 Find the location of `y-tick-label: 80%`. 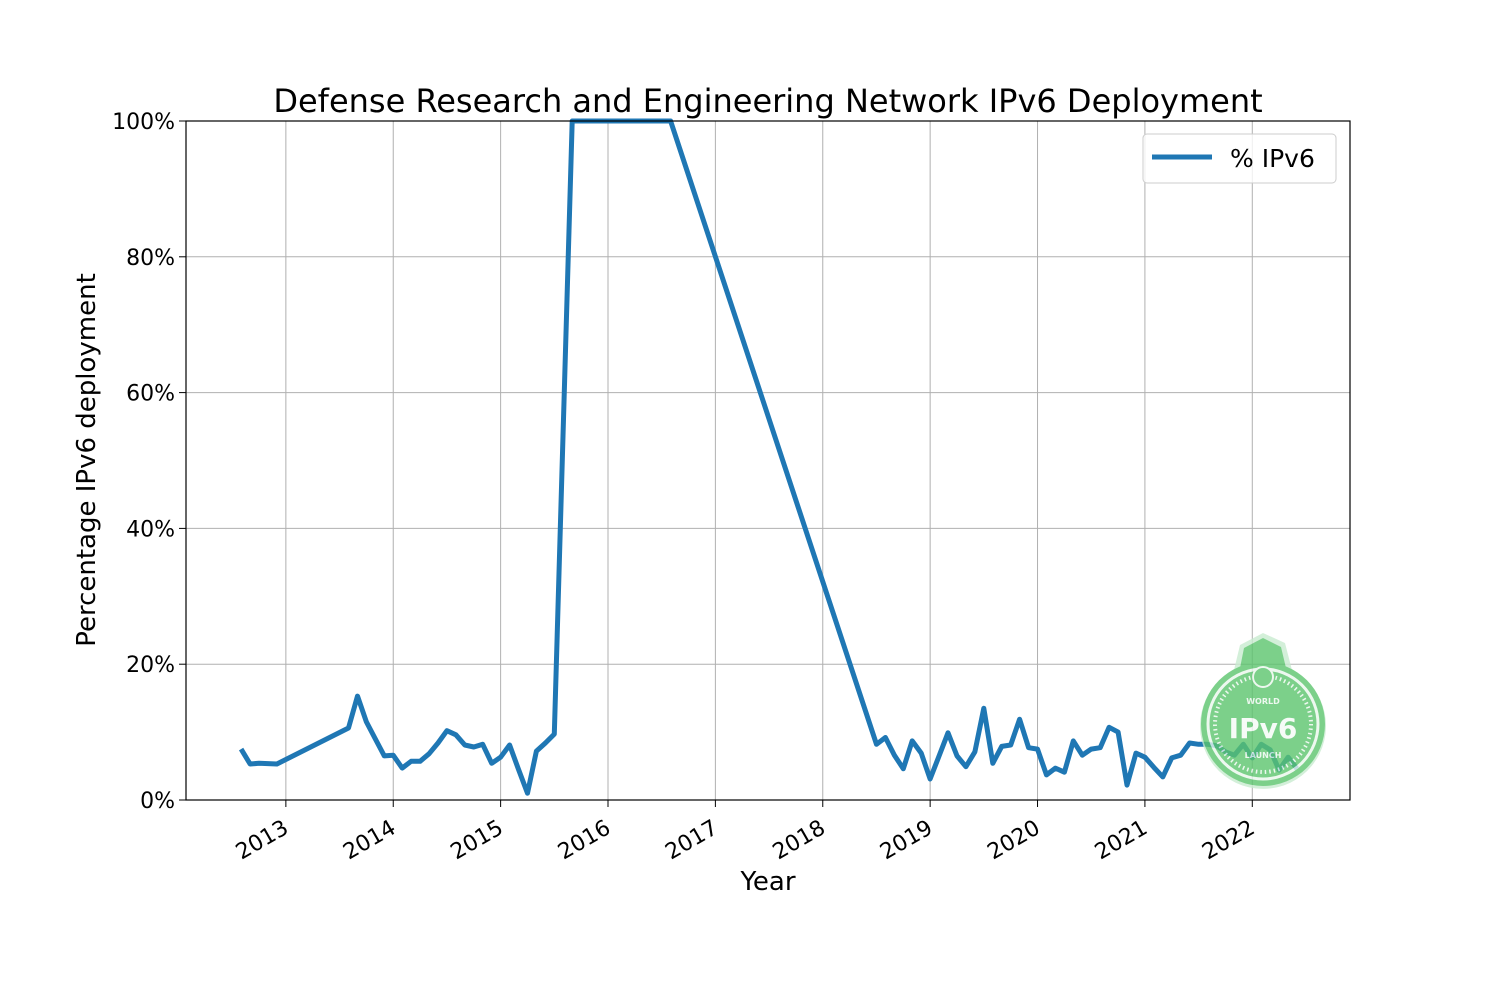

y-tick-label: 80% is located at coordinates (150, 258).